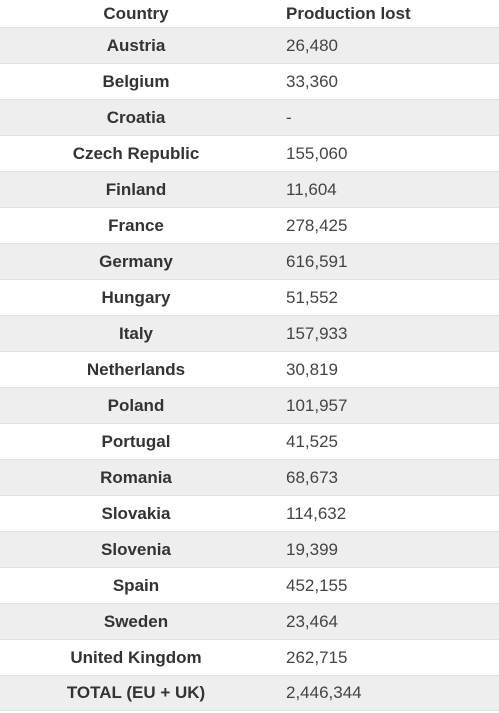 This screenshot has height=713, width=499. I want to click on table-row: United Kingdom 262,715, so click(249, 657).